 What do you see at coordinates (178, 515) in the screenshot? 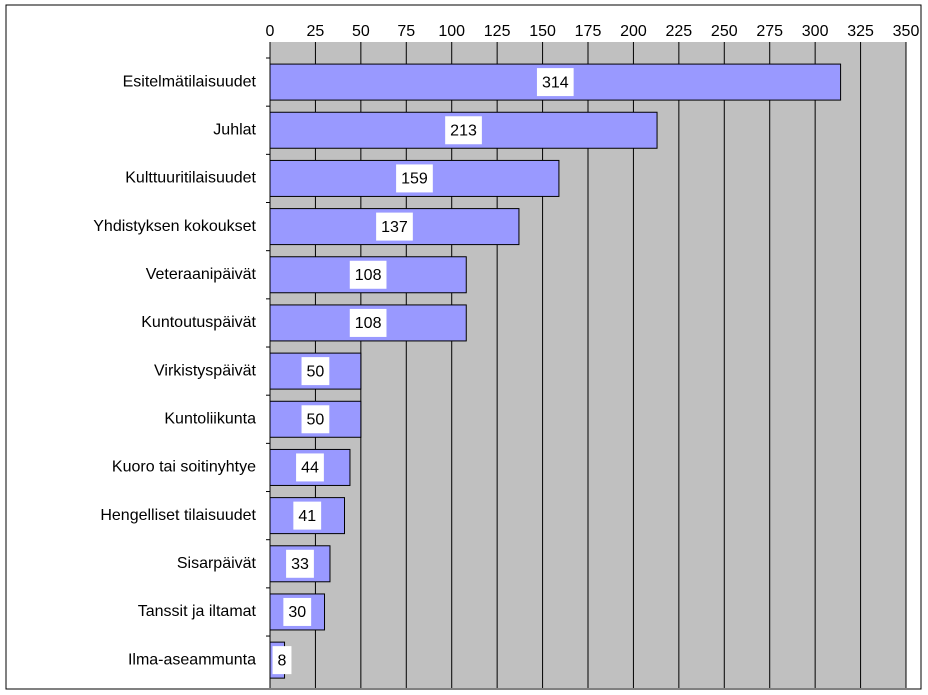
I see `y-tick-label: Hengelliset tilaisuudet` at bounding box center [178, 515].